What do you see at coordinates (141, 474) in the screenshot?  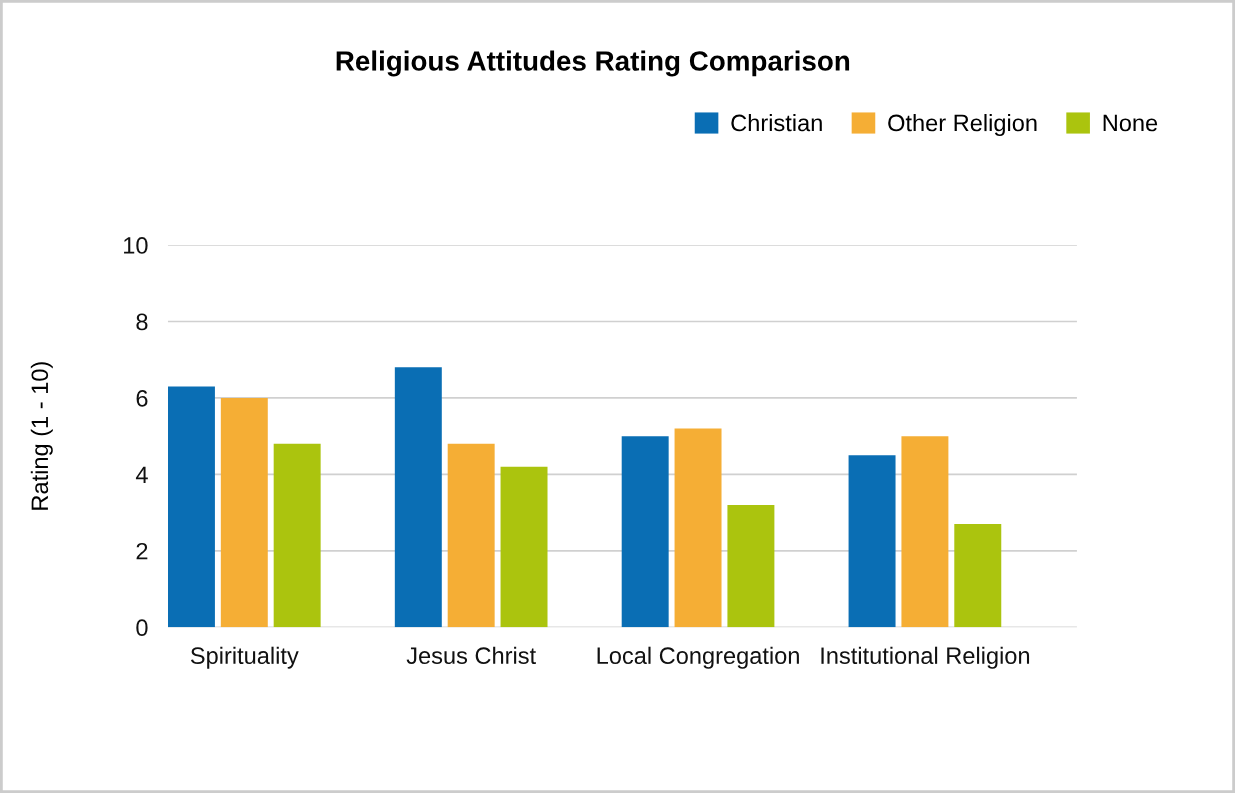 I see `y-tick-label: 4` at bounding box center [141, 474].